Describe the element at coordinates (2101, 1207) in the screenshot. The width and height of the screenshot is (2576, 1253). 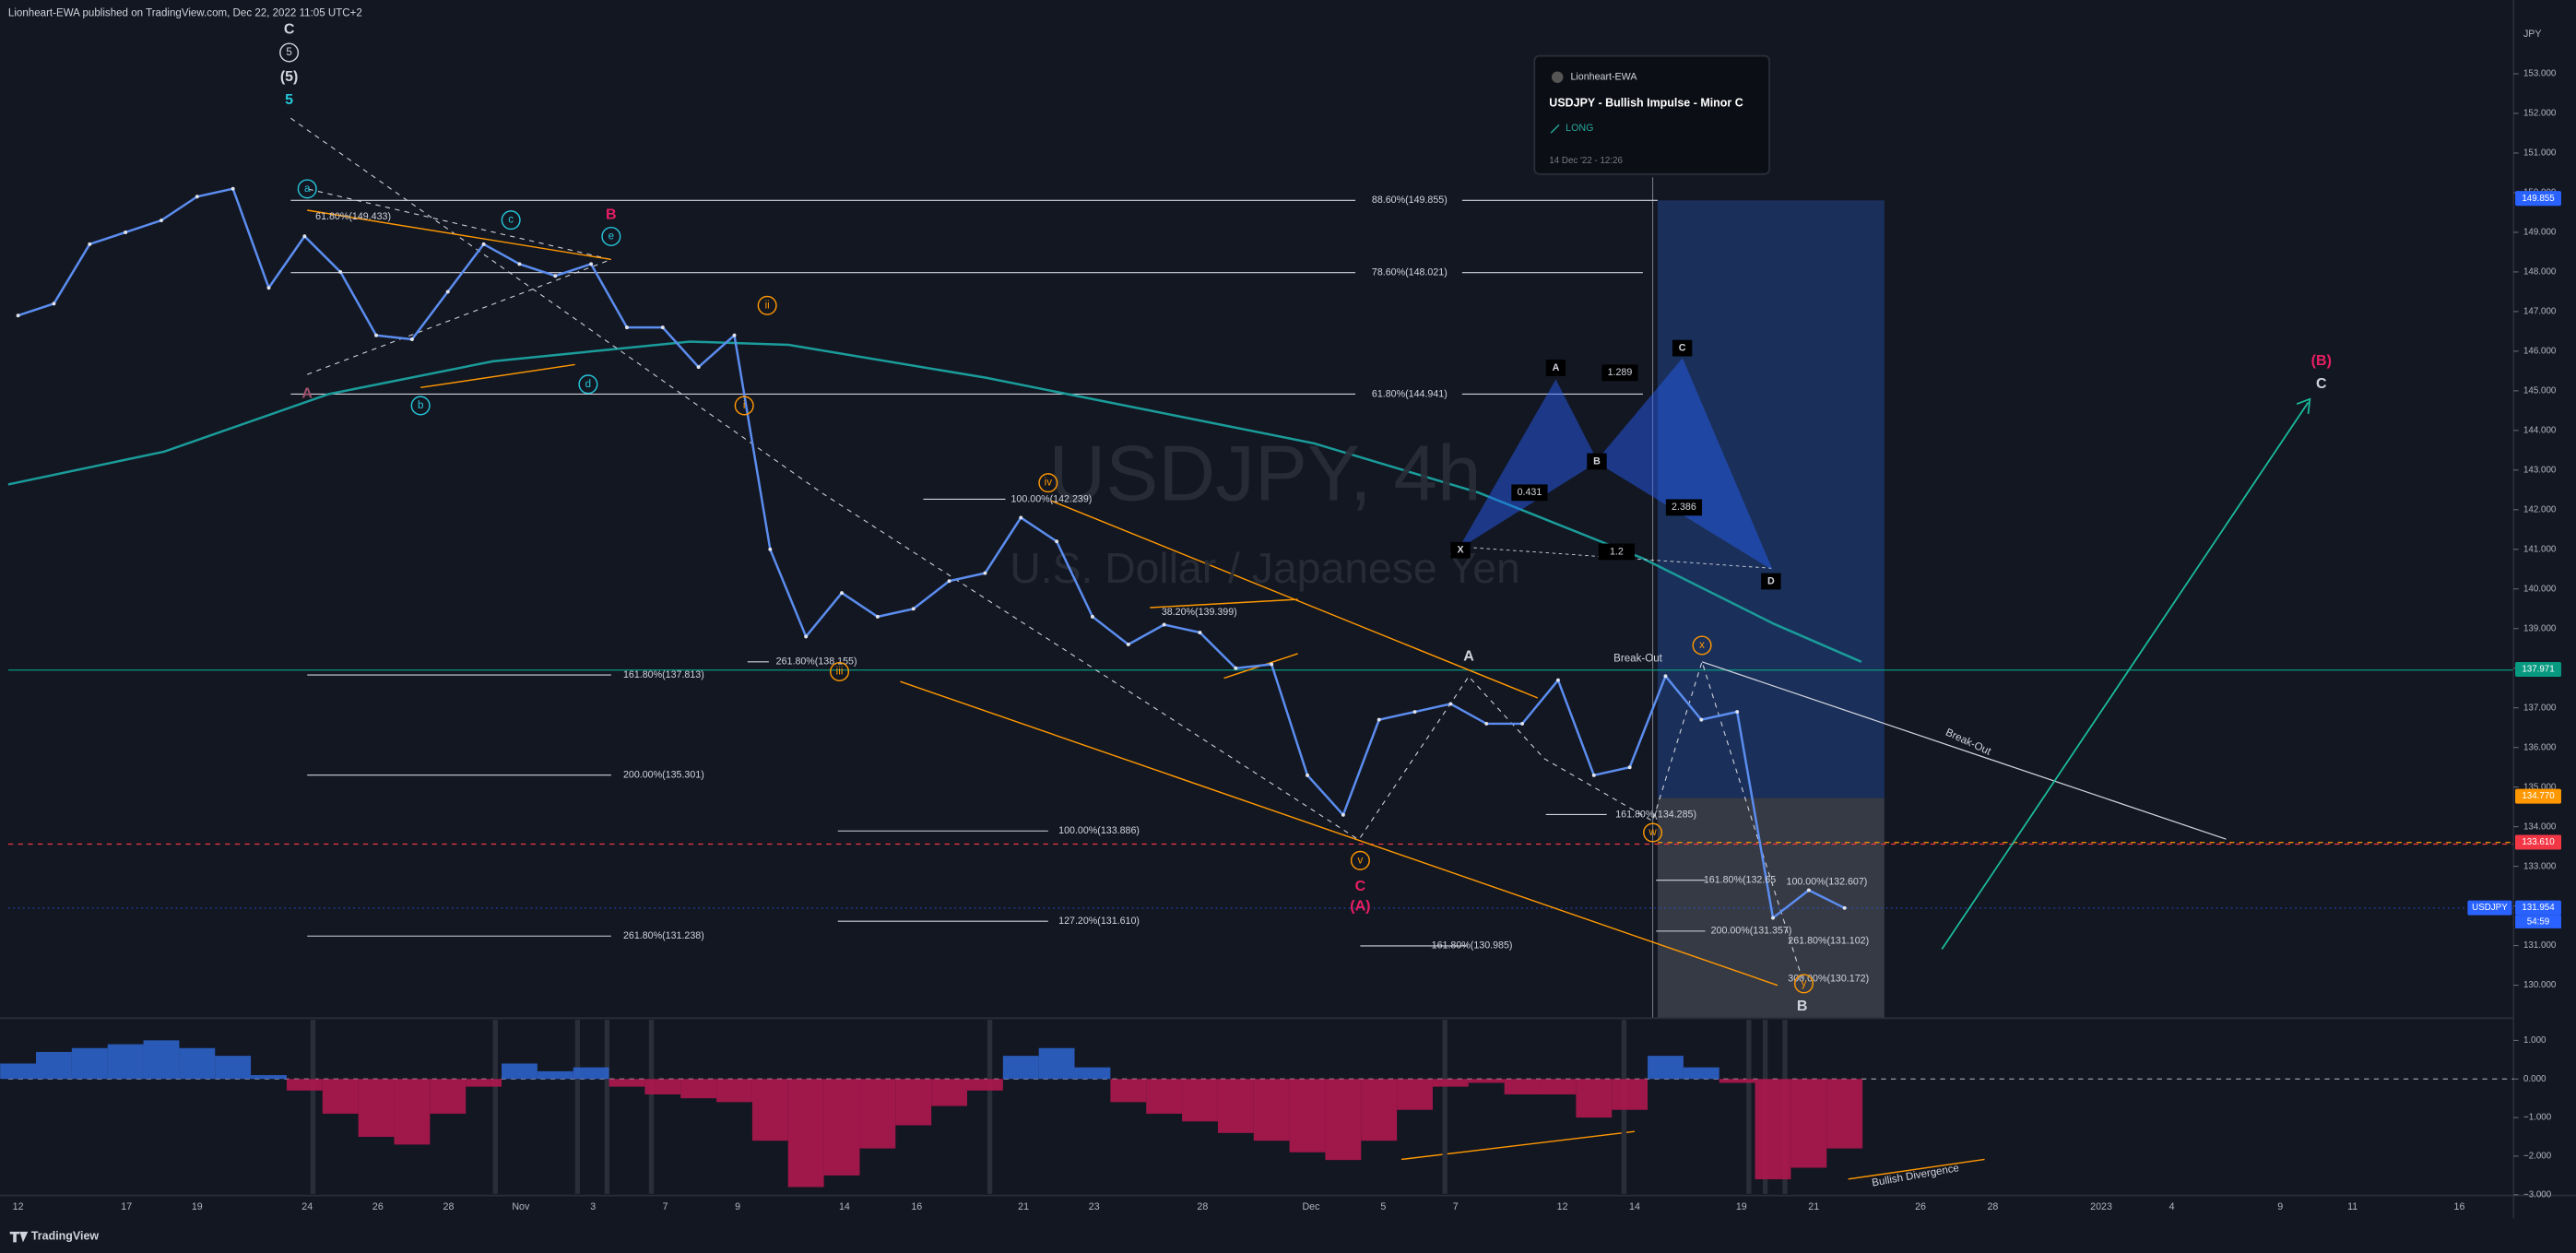
I see `time-label: 2023` at that location.